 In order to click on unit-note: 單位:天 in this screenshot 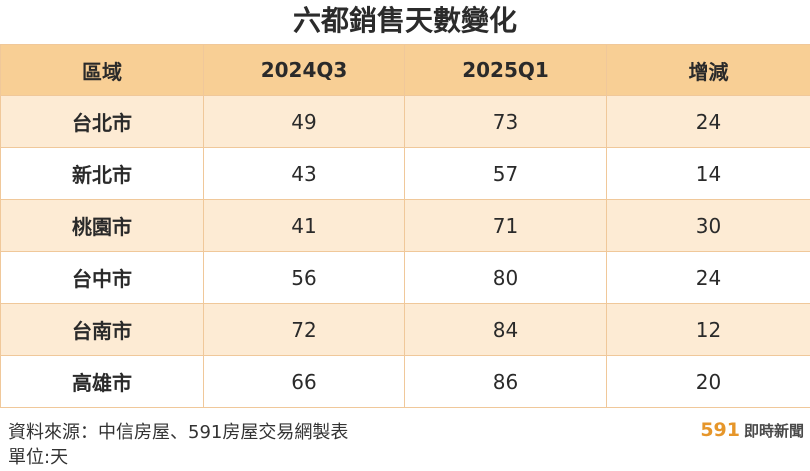, I will do `click(38, 457)`.